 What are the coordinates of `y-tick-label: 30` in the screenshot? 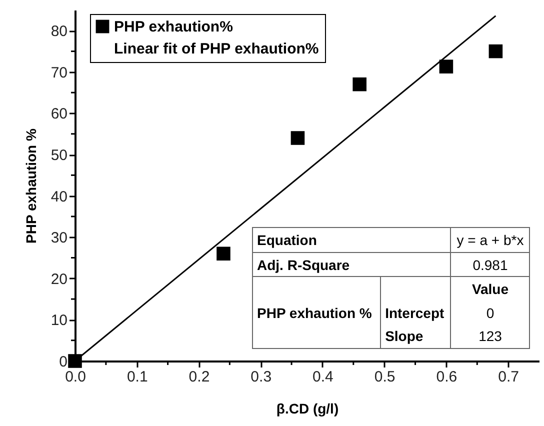 It's located at (59, 238).